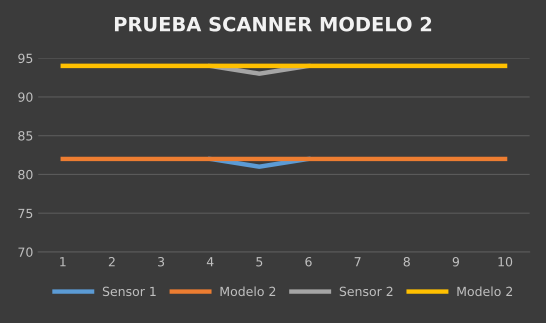 This screenshot has height=323, width=546. I want to click on chart-title: PRUEBA SCANNER MODELO 2, so click(273, 24).